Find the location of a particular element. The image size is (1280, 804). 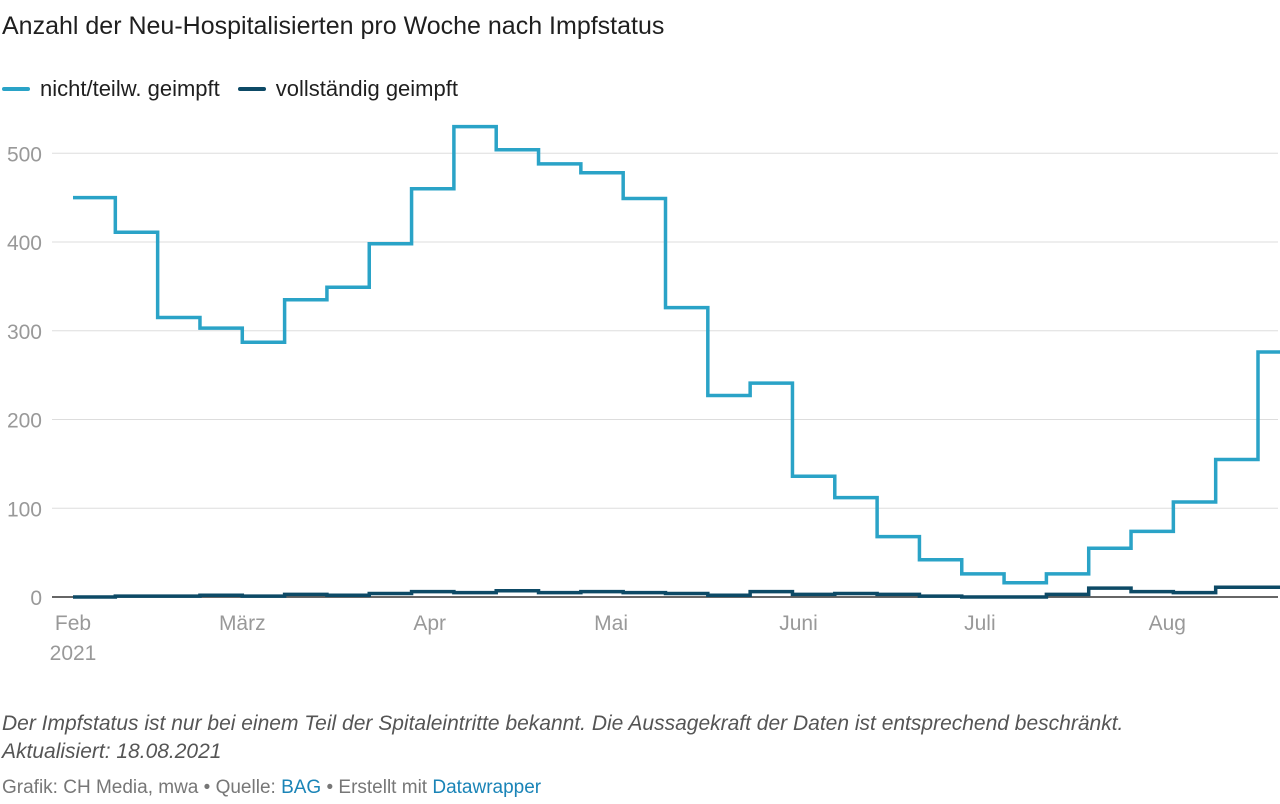

legend-label-unvaccinated: nicht/teilw. geimpft is located at coordinates (130, 88).